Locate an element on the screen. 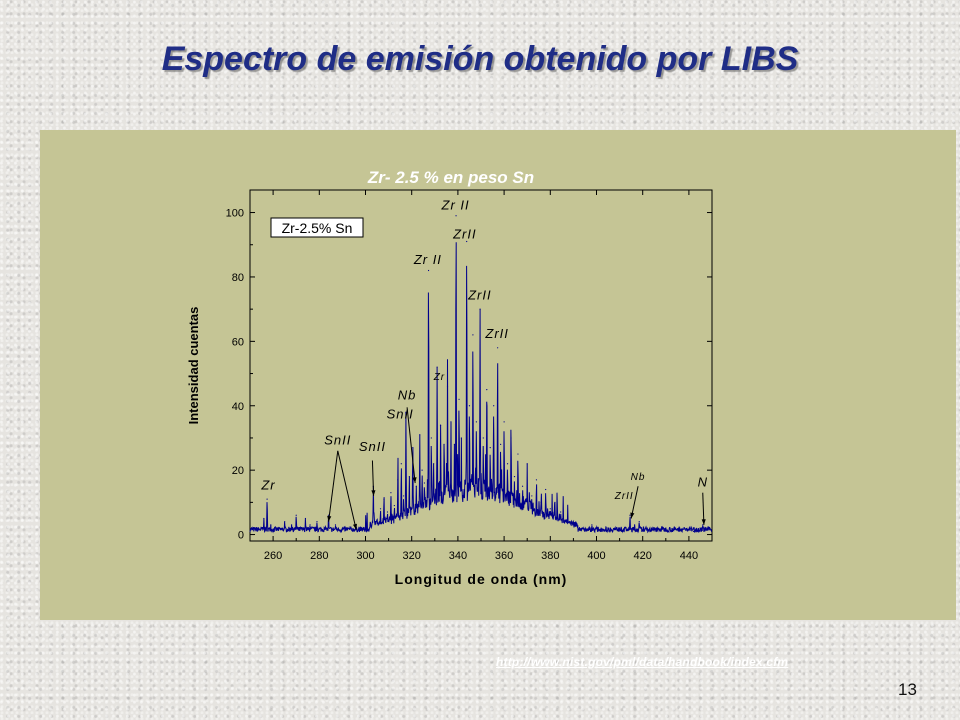 Image resolution: width=960 pixels, height=720 pixels. x-tick-label: 320 is located at coordinates (412, 556).